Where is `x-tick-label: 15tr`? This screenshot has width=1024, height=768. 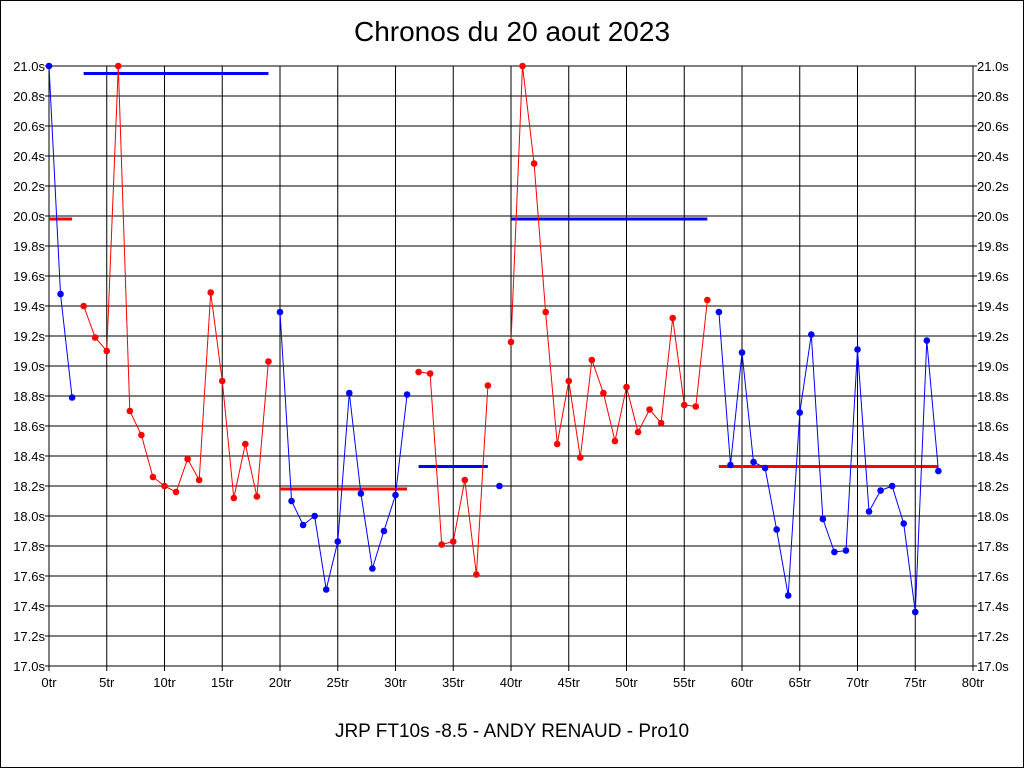
x-tick-label: 15tr is located at coordinates (222, 682).